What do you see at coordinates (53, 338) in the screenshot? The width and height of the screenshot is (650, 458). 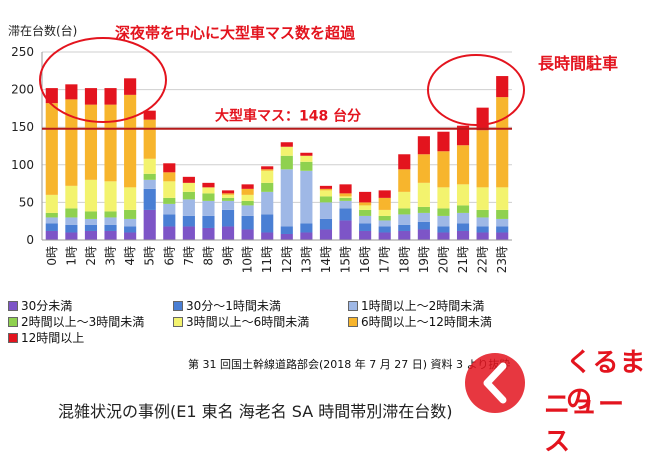 I see `legend-label: 12時間以上` at bounding box center [53, 338].